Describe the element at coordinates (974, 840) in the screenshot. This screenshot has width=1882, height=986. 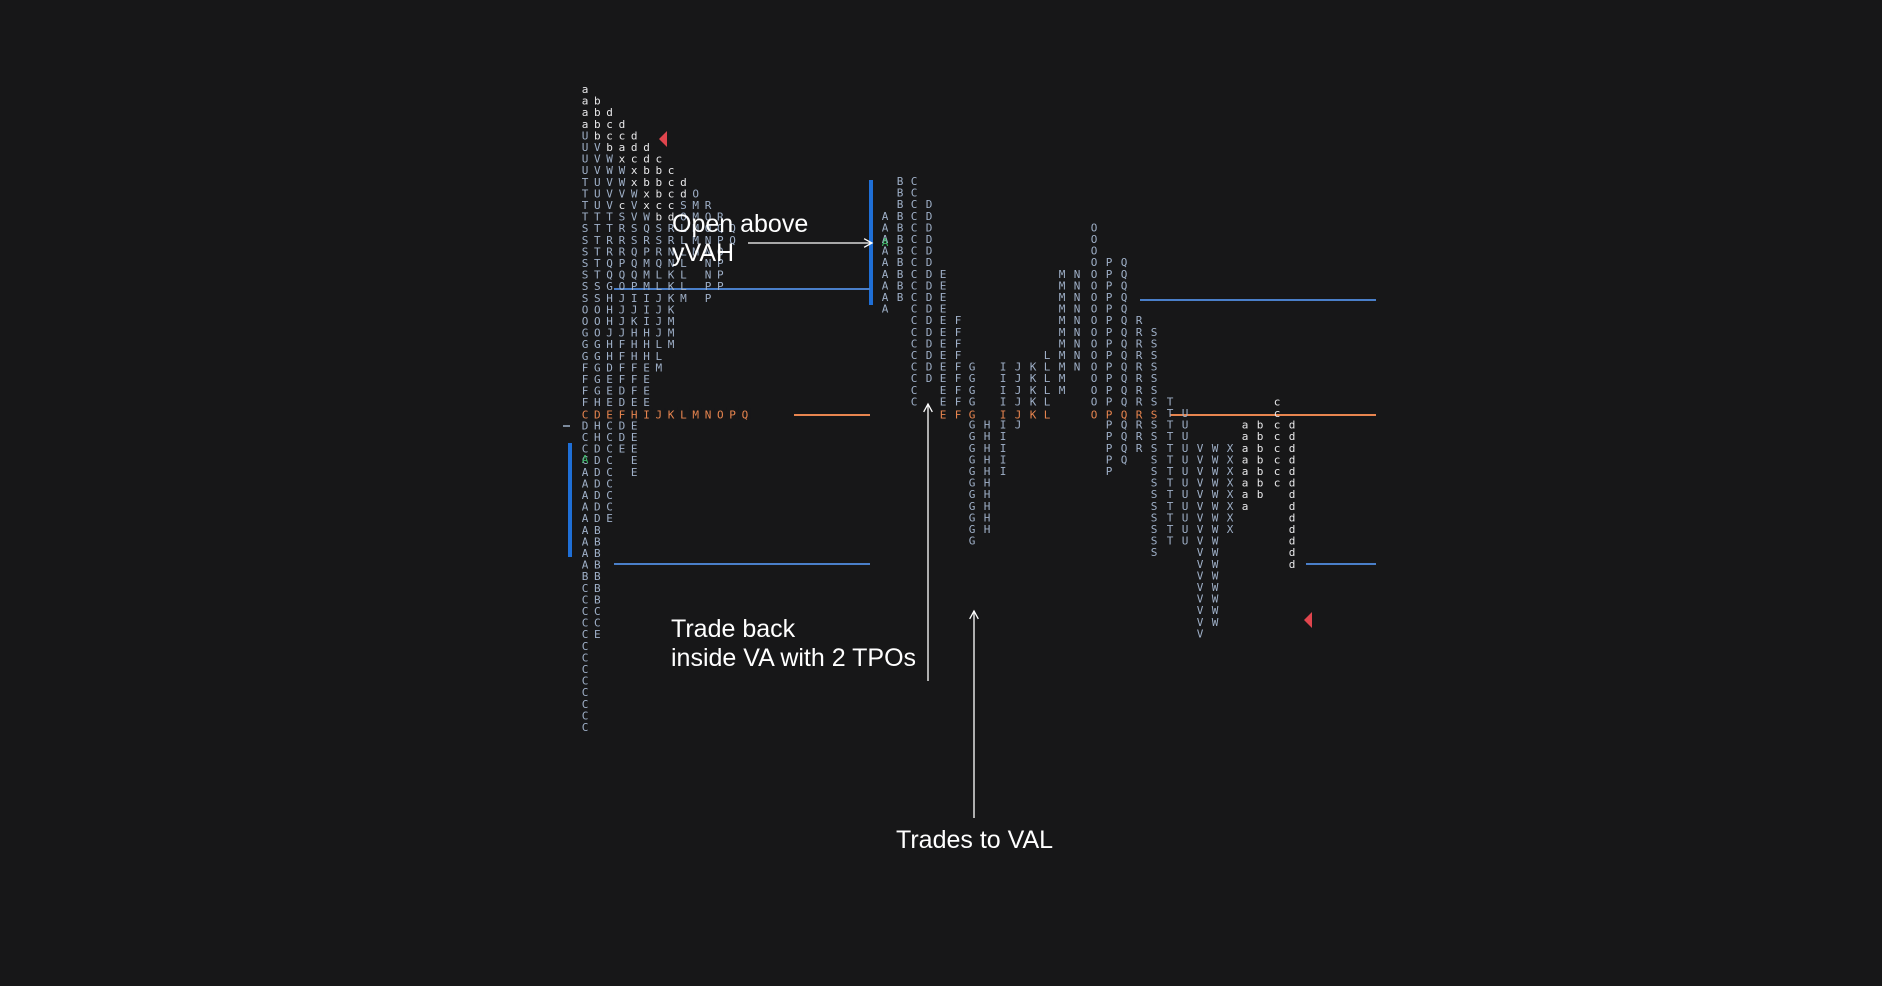
I see `annotation-text: Trades to VAL` at that location.